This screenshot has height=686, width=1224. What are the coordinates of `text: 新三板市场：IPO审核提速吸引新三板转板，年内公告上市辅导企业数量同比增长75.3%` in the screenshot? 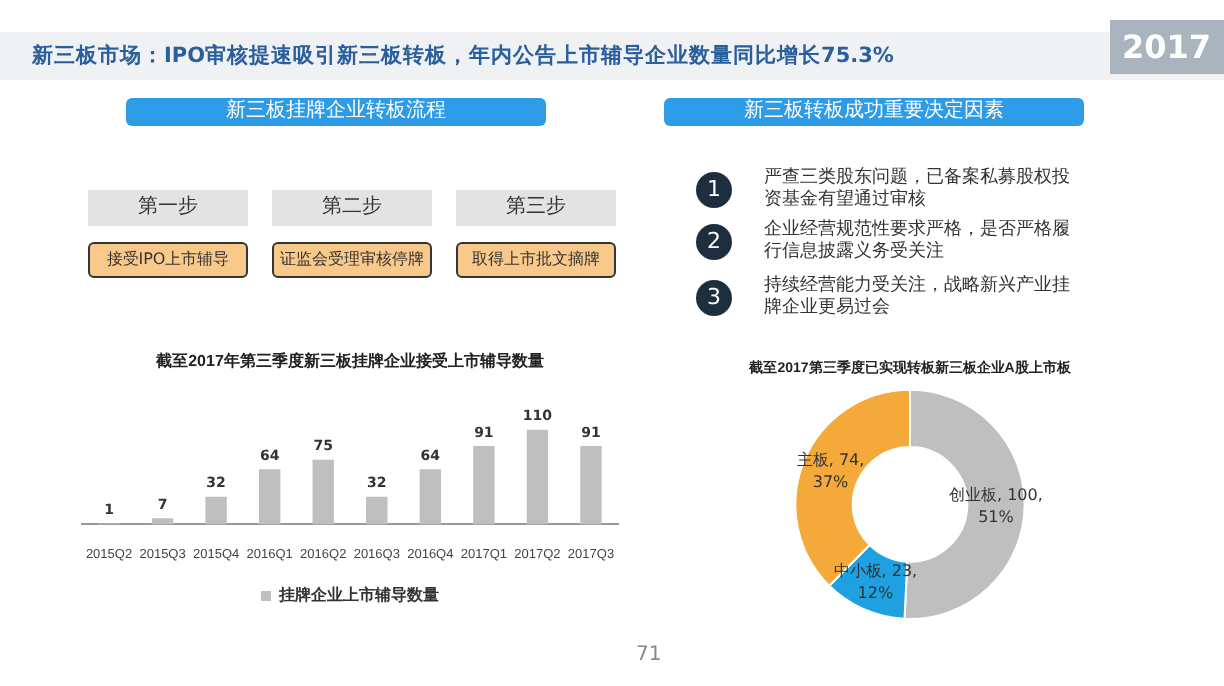 It's located at (463, 56).